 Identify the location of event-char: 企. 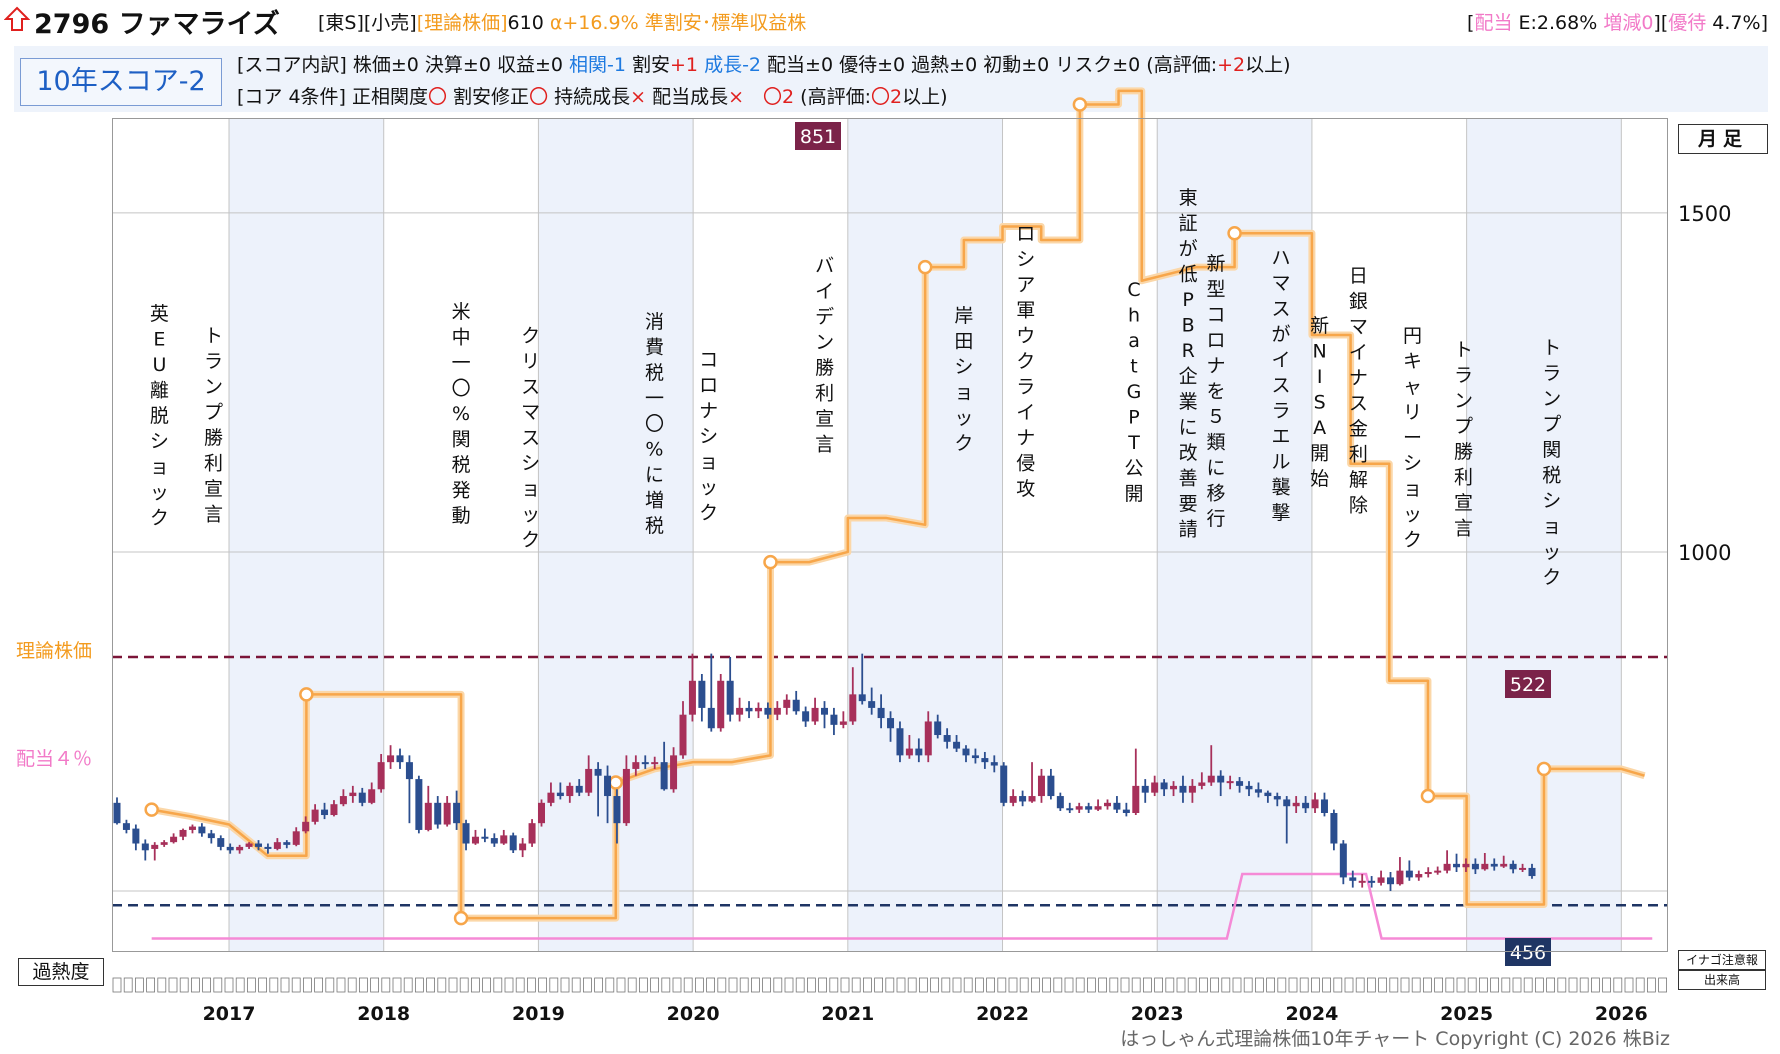
(1188, 377).